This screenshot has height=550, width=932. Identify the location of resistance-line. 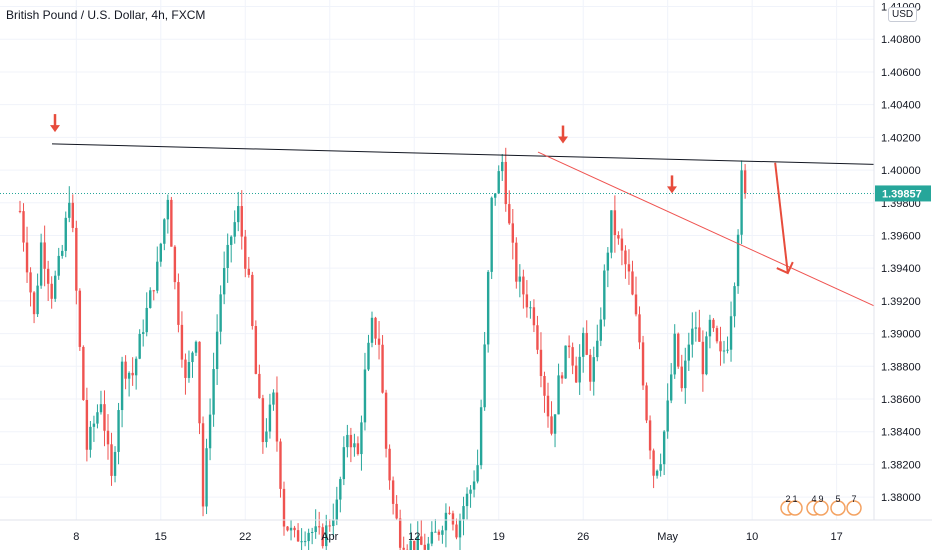
(463, 154).